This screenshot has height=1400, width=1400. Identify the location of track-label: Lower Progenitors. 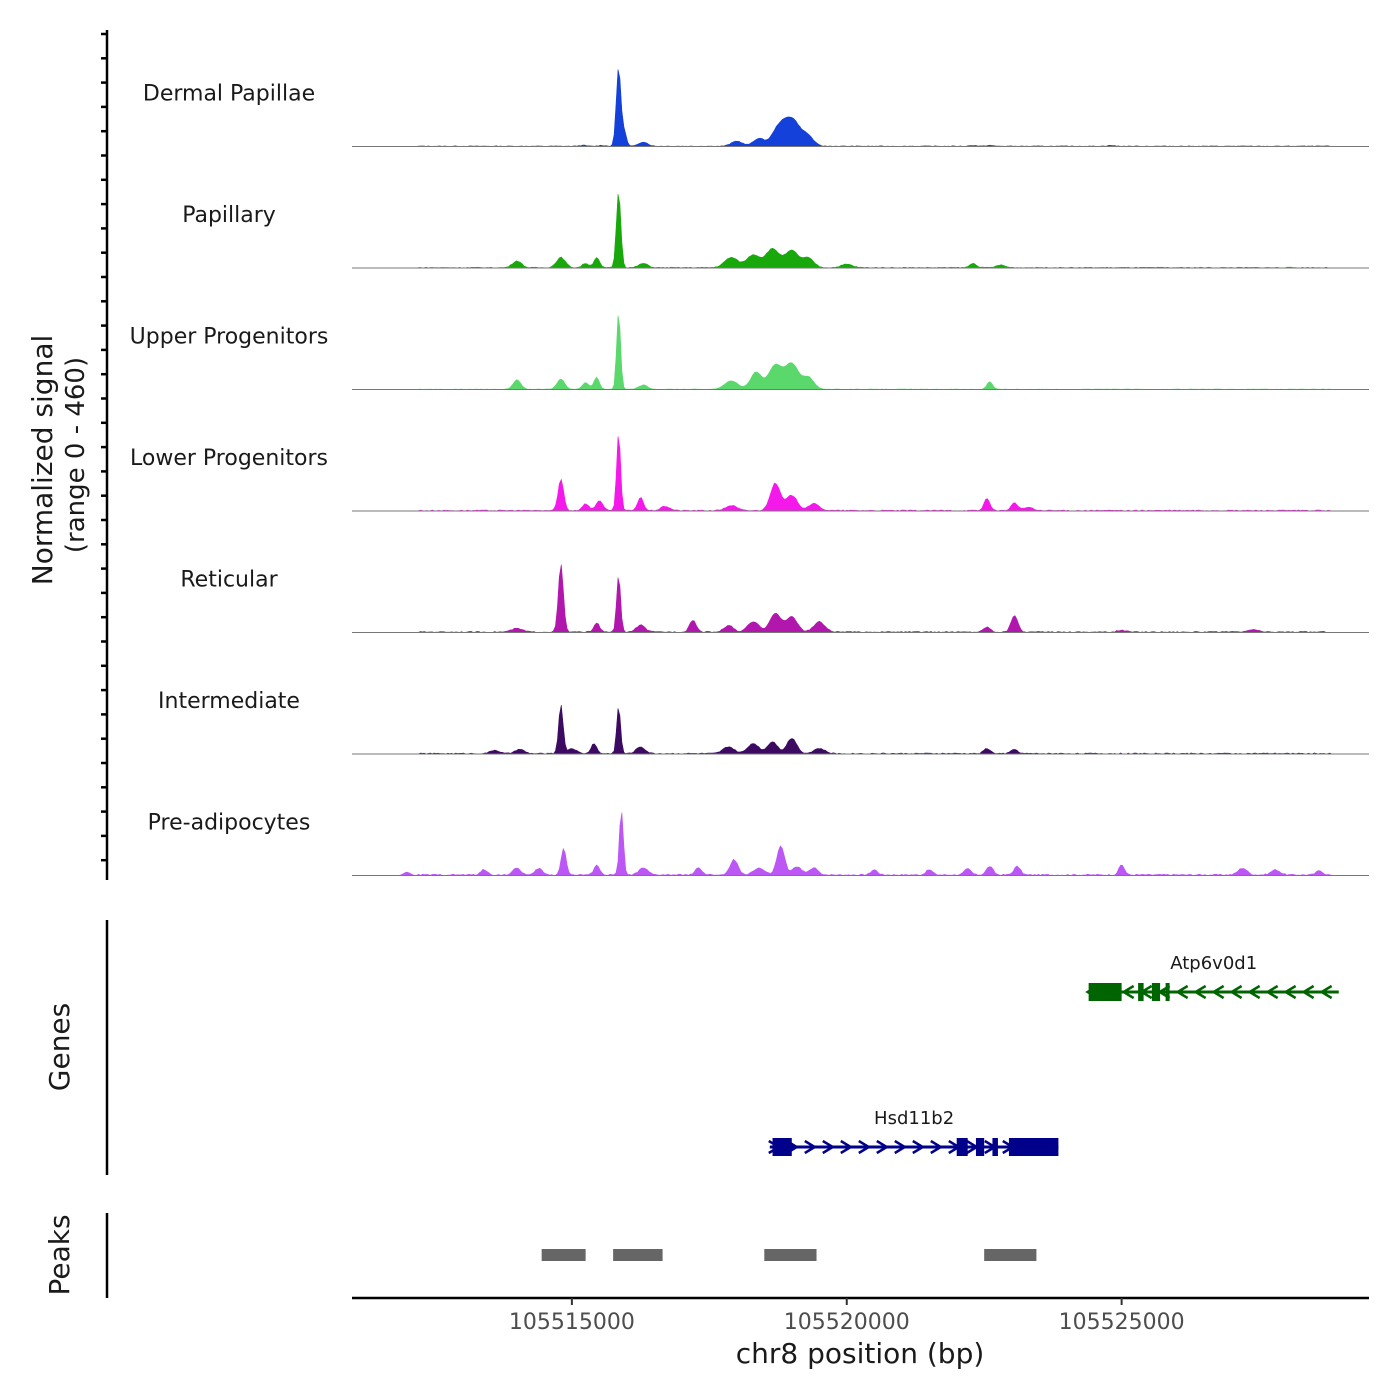
(229, 458).